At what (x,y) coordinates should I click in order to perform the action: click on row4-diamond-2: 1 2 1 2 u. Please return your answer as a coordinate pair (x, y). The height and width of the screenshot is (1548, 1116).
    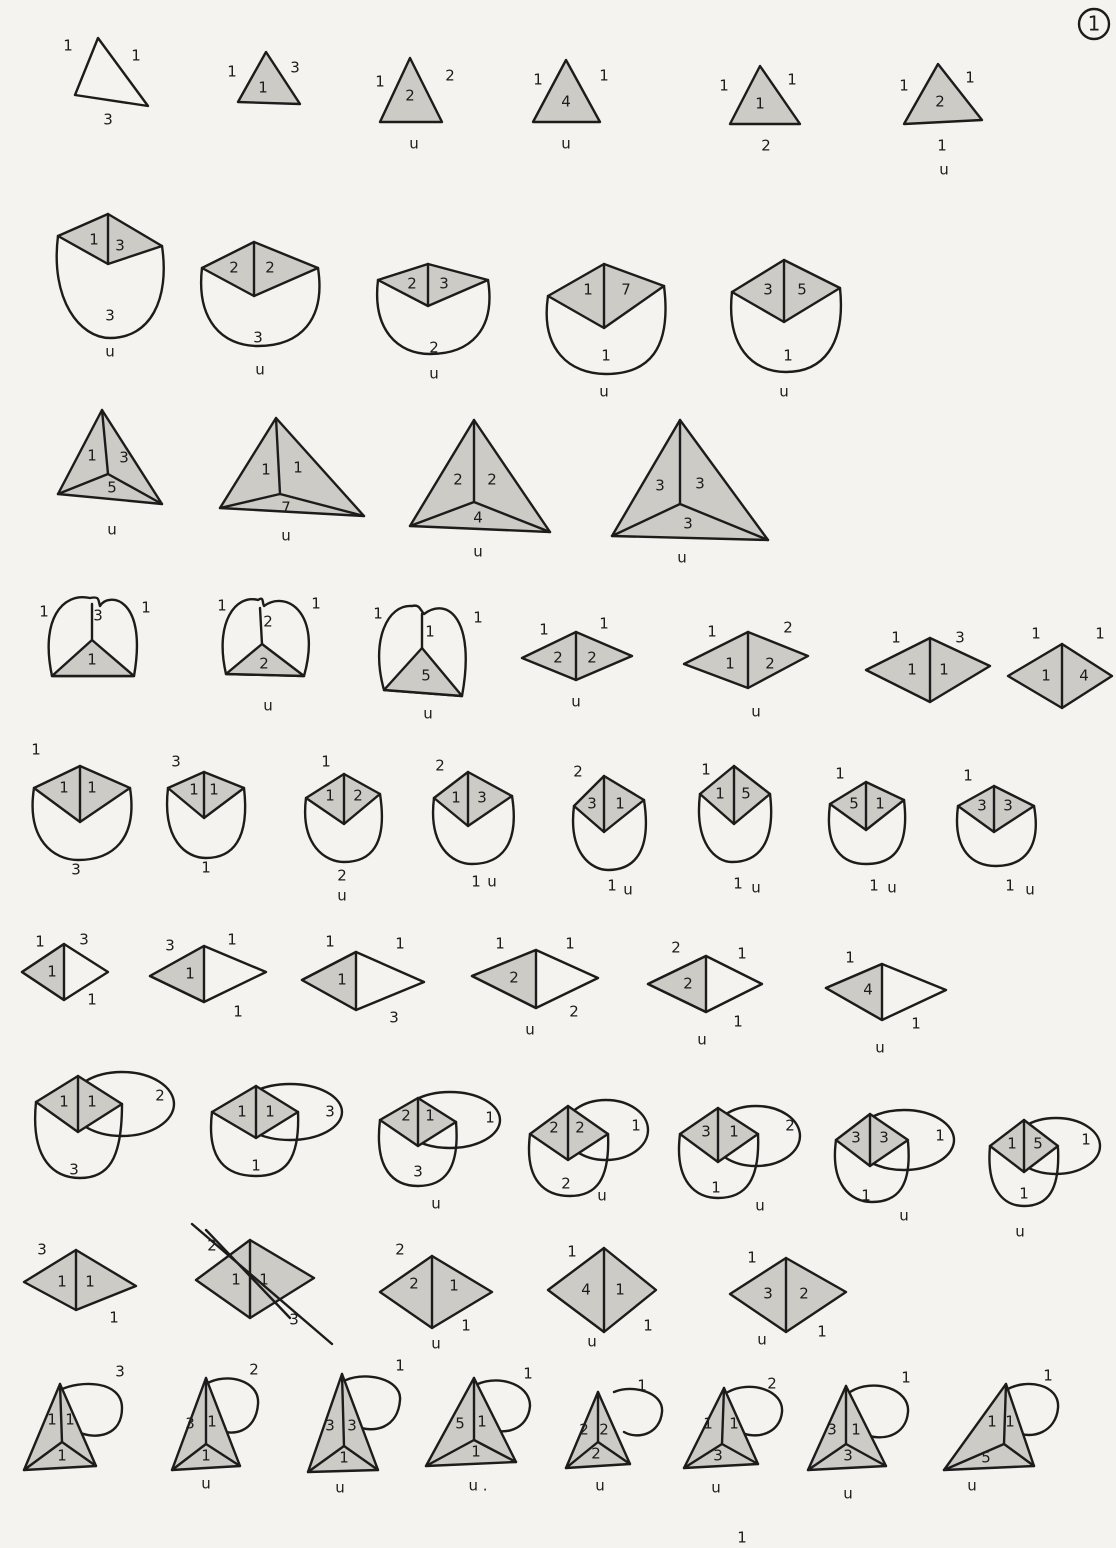
    Looking at the image, I should click on (746, 670).